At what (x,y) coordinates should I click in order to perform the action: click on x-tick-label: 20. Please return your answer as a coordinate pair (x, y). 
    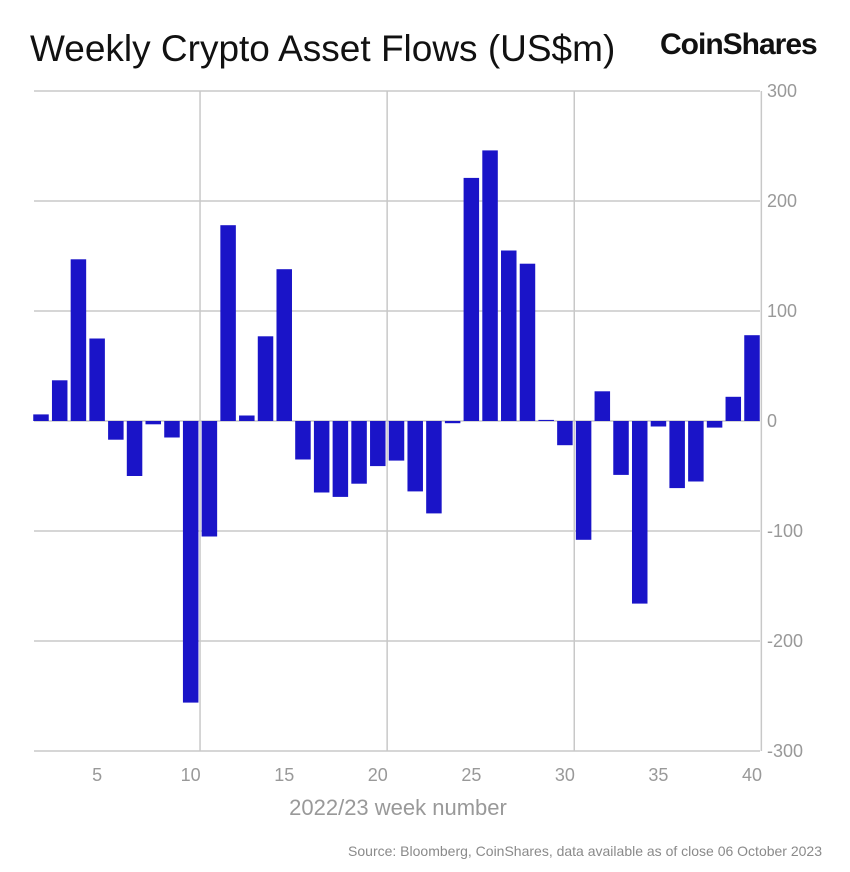
    Looking at the image, I should click on (378, 775).